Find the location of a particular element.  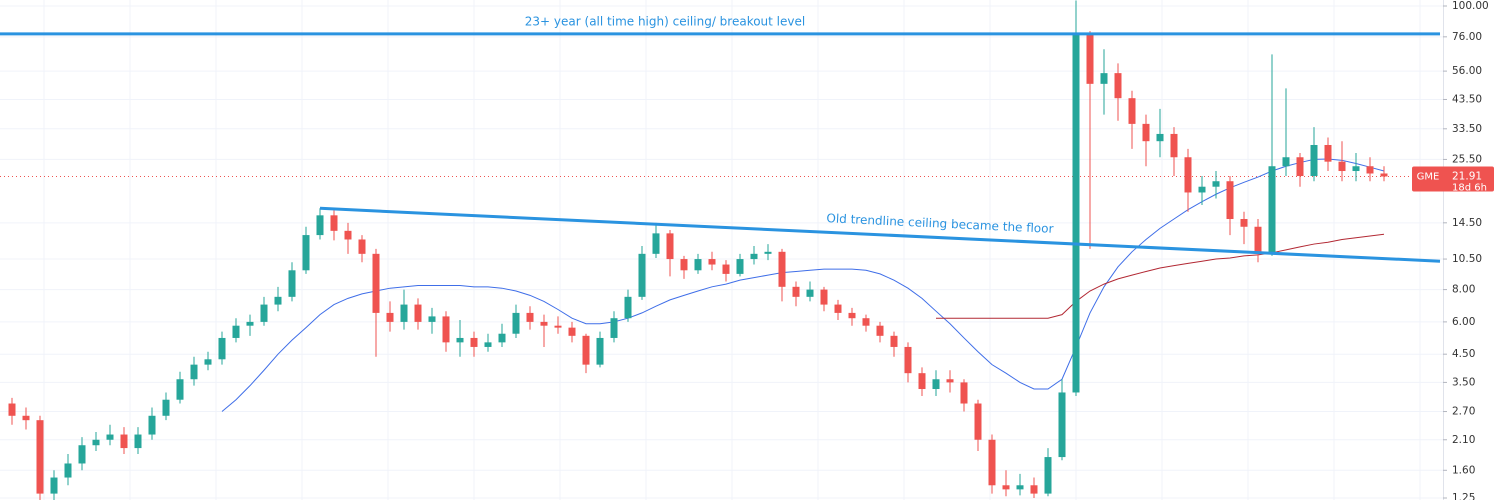

y-tick-label: 25.50 is located at coordinates (1467, 159).